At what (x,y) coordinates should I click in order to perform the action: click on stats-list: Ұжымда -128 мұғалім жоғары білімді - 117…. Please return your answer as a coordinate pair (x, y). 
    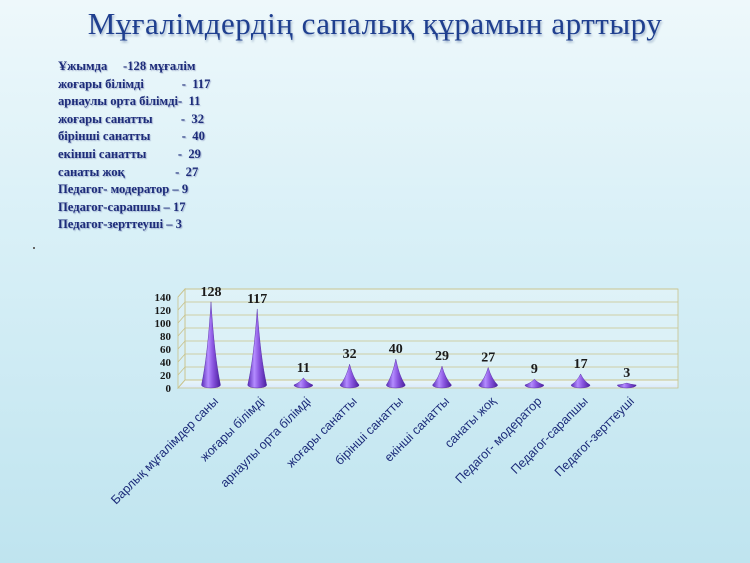
    Looking at the image, I should click on (188, 146).